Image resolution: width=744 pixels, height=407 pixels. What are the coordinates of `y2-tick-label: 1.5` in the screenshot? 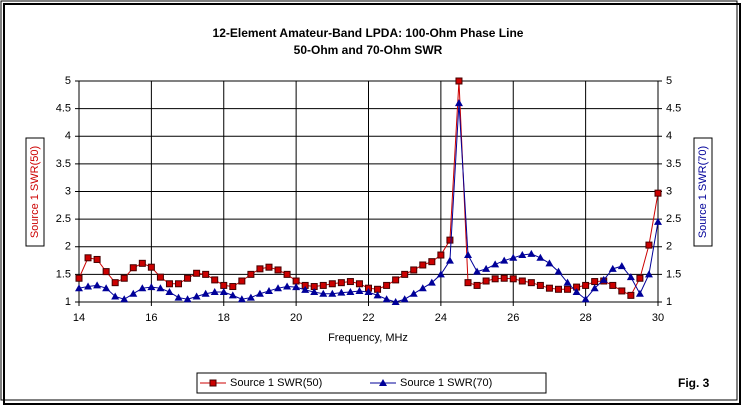 It's located at (673, 274).